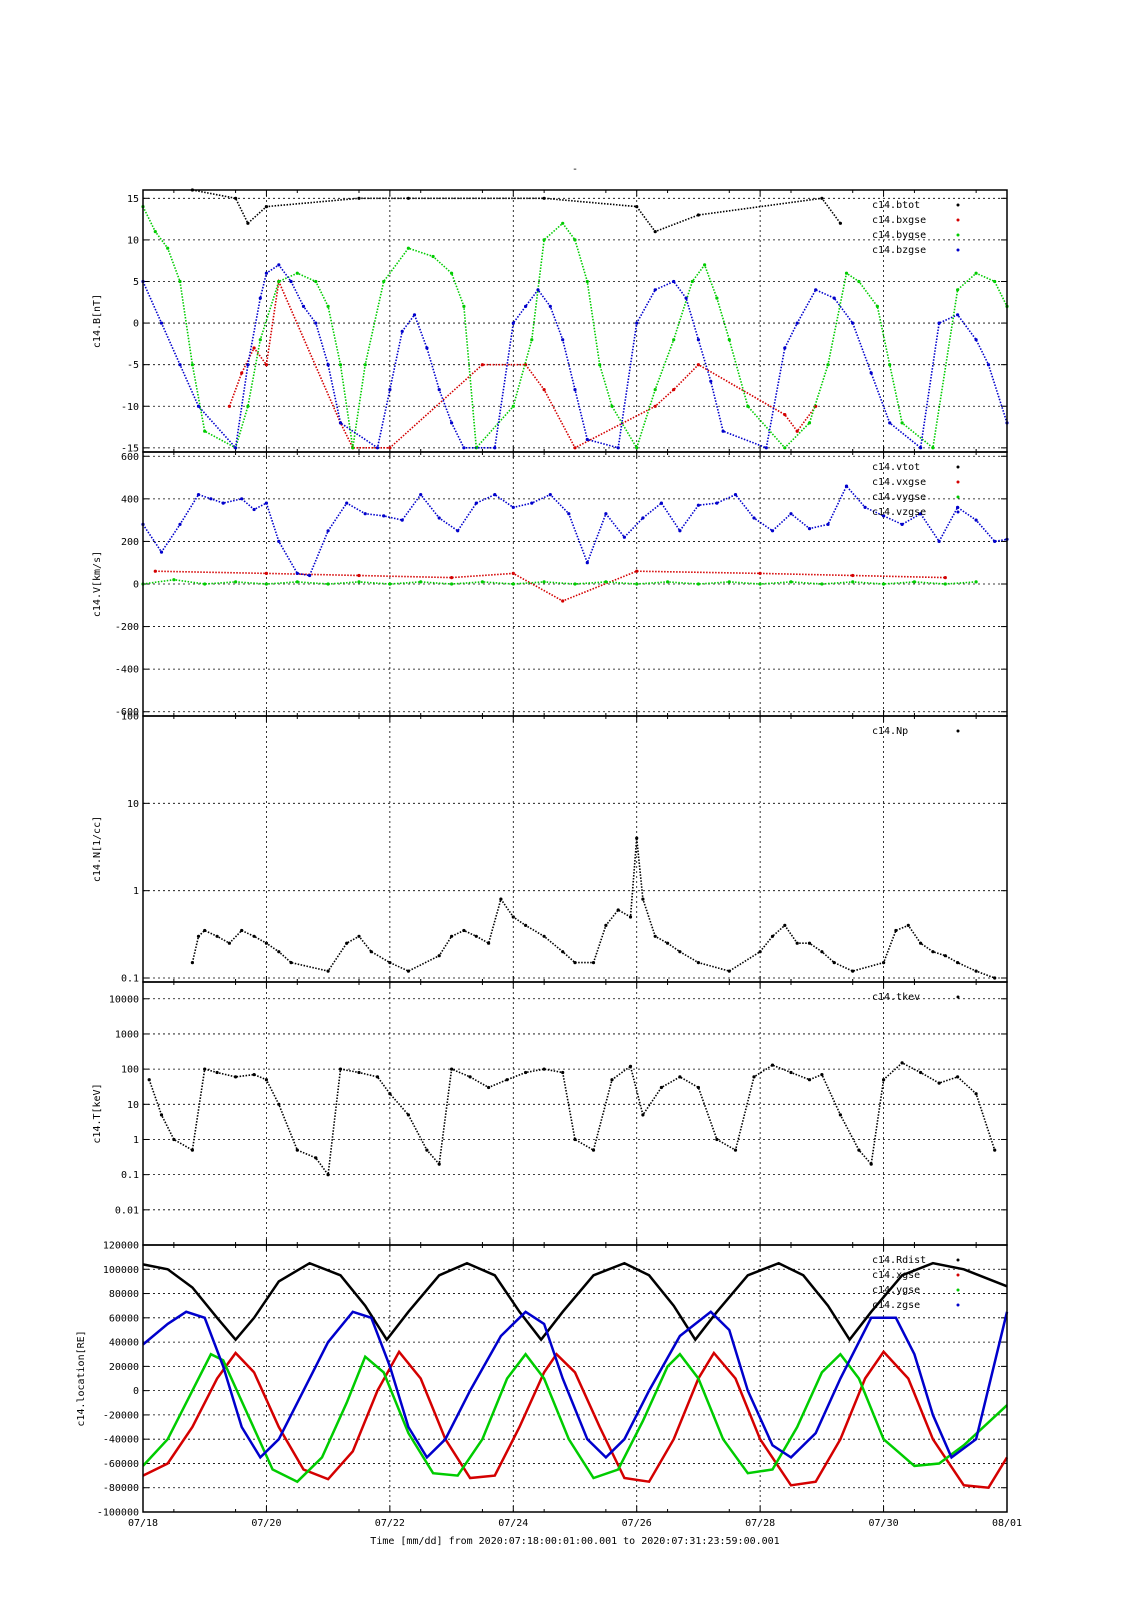  Describe the element at coordinates (130, 979) in the screenshot. I see `y-tick-label: 0.1` at that location.